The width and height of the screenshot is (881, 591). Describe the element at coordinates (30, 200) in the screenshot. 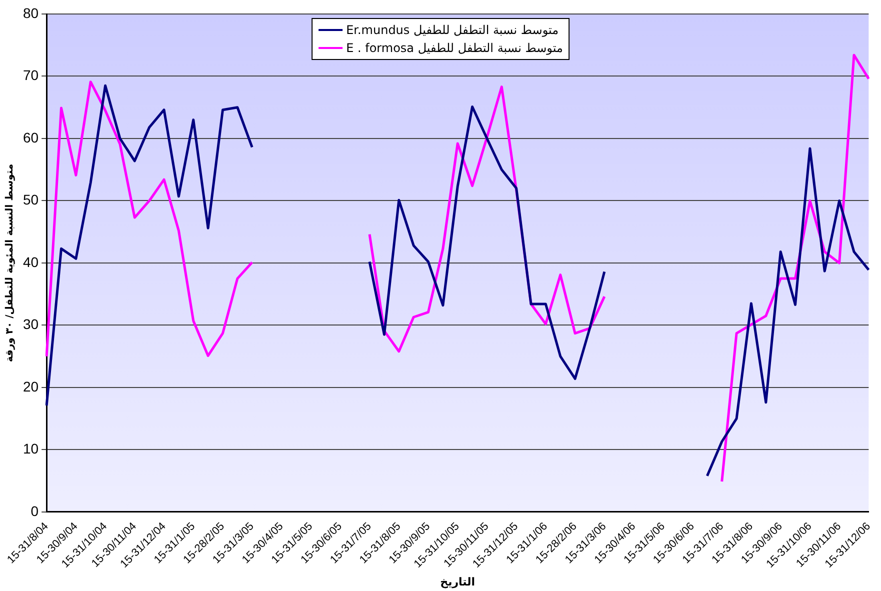

I see `y-tick-label: 50` at that location.